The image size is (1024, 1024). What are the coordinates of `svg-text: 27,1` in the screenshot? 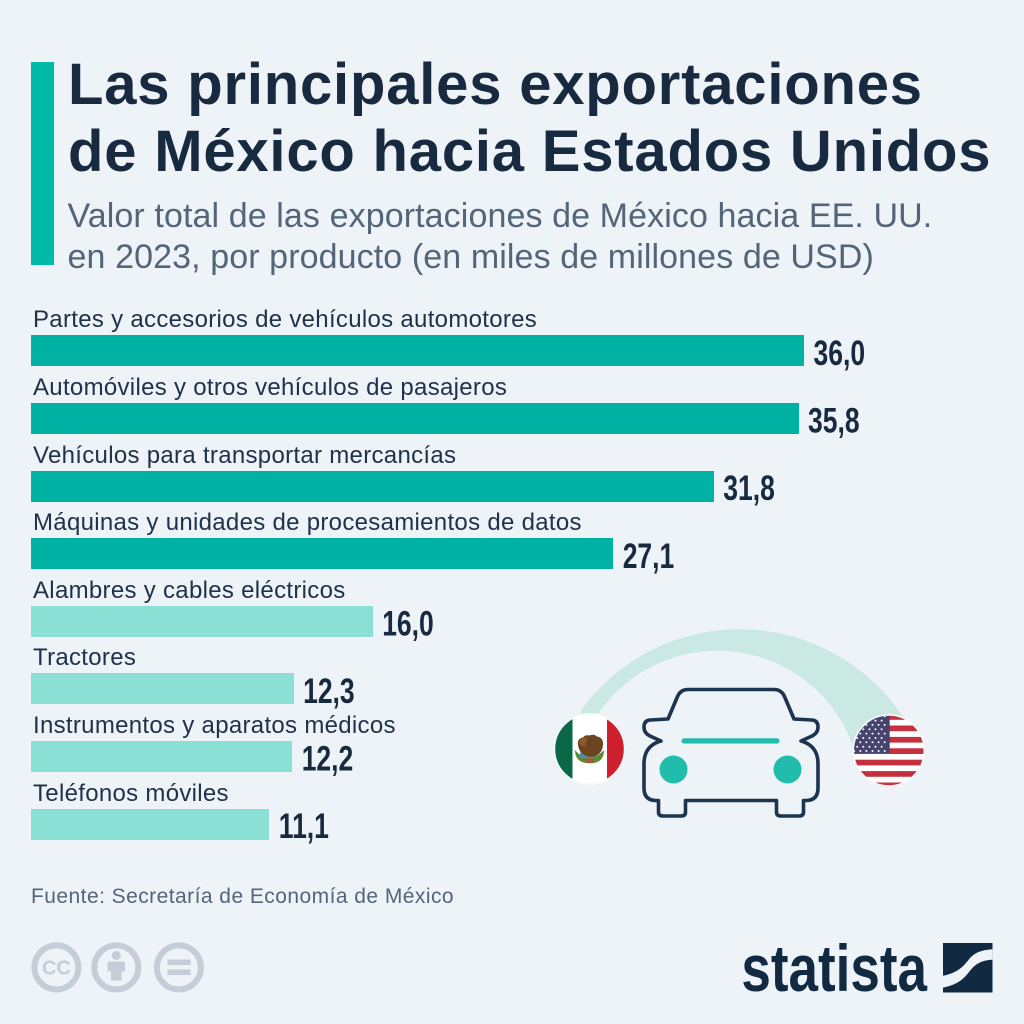 It's located at (649, 555).